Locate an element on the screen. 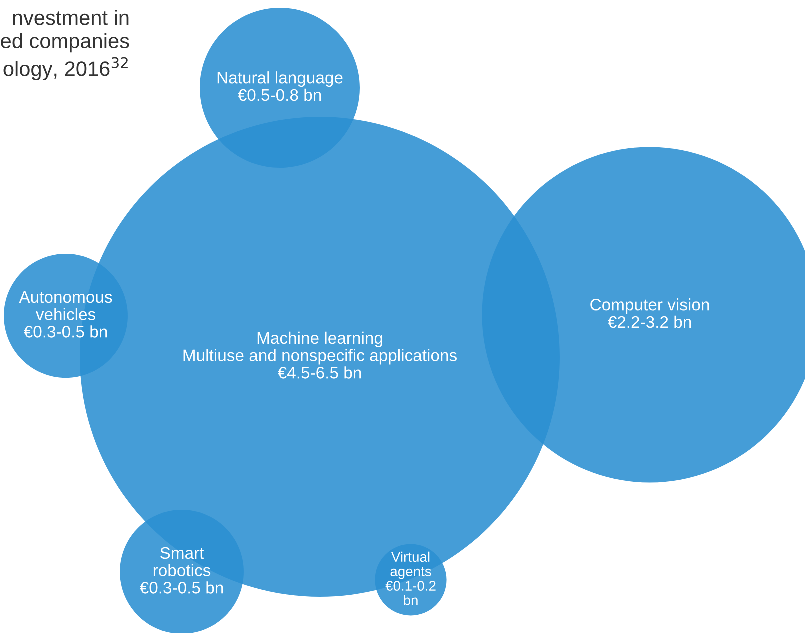  category-label: Computer vision is located at coordinates (650, 306).